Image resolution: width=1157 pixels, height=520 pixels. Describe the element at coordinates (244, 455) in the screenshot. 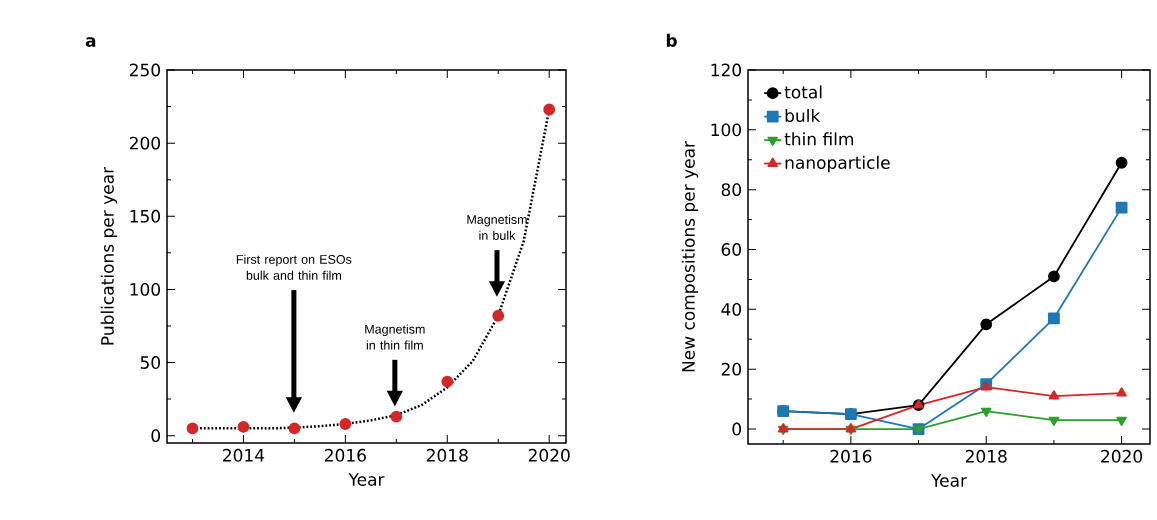

I see `x-tick-label: 2014` at that location.